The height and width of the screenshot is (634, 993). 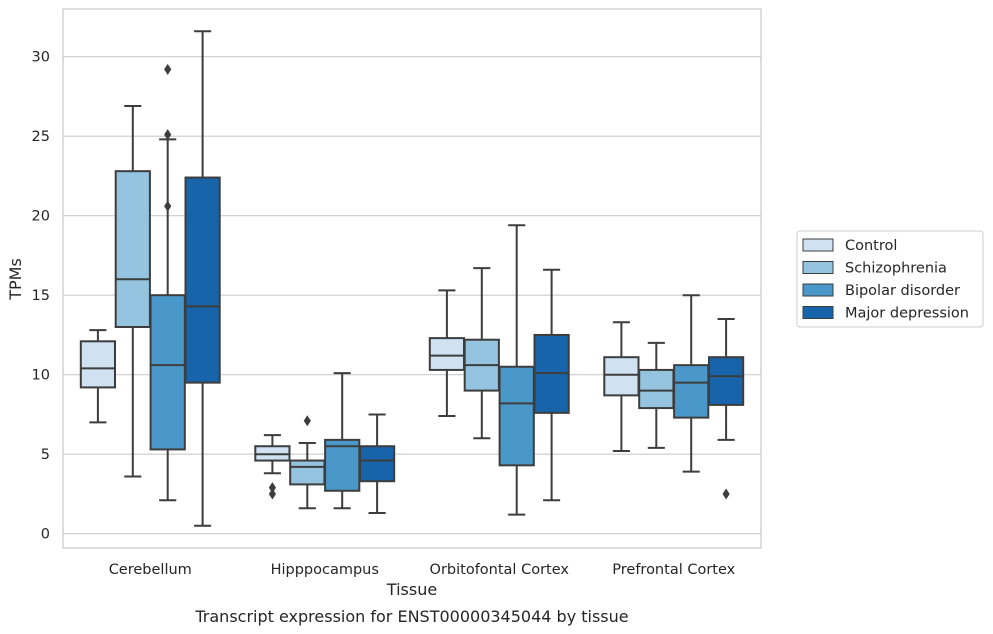 I want to click on x-tick-label: Cerebellum, so click(x=150, y=570).